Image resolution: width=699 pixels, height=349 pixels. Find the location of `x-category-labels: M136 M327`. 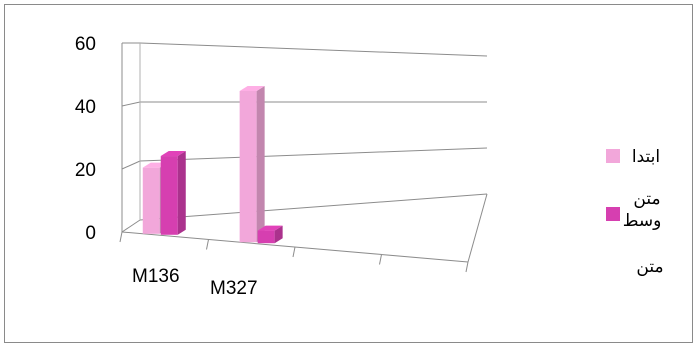

x-category-labels: M136 M327 is located at coordinates (195, 282).